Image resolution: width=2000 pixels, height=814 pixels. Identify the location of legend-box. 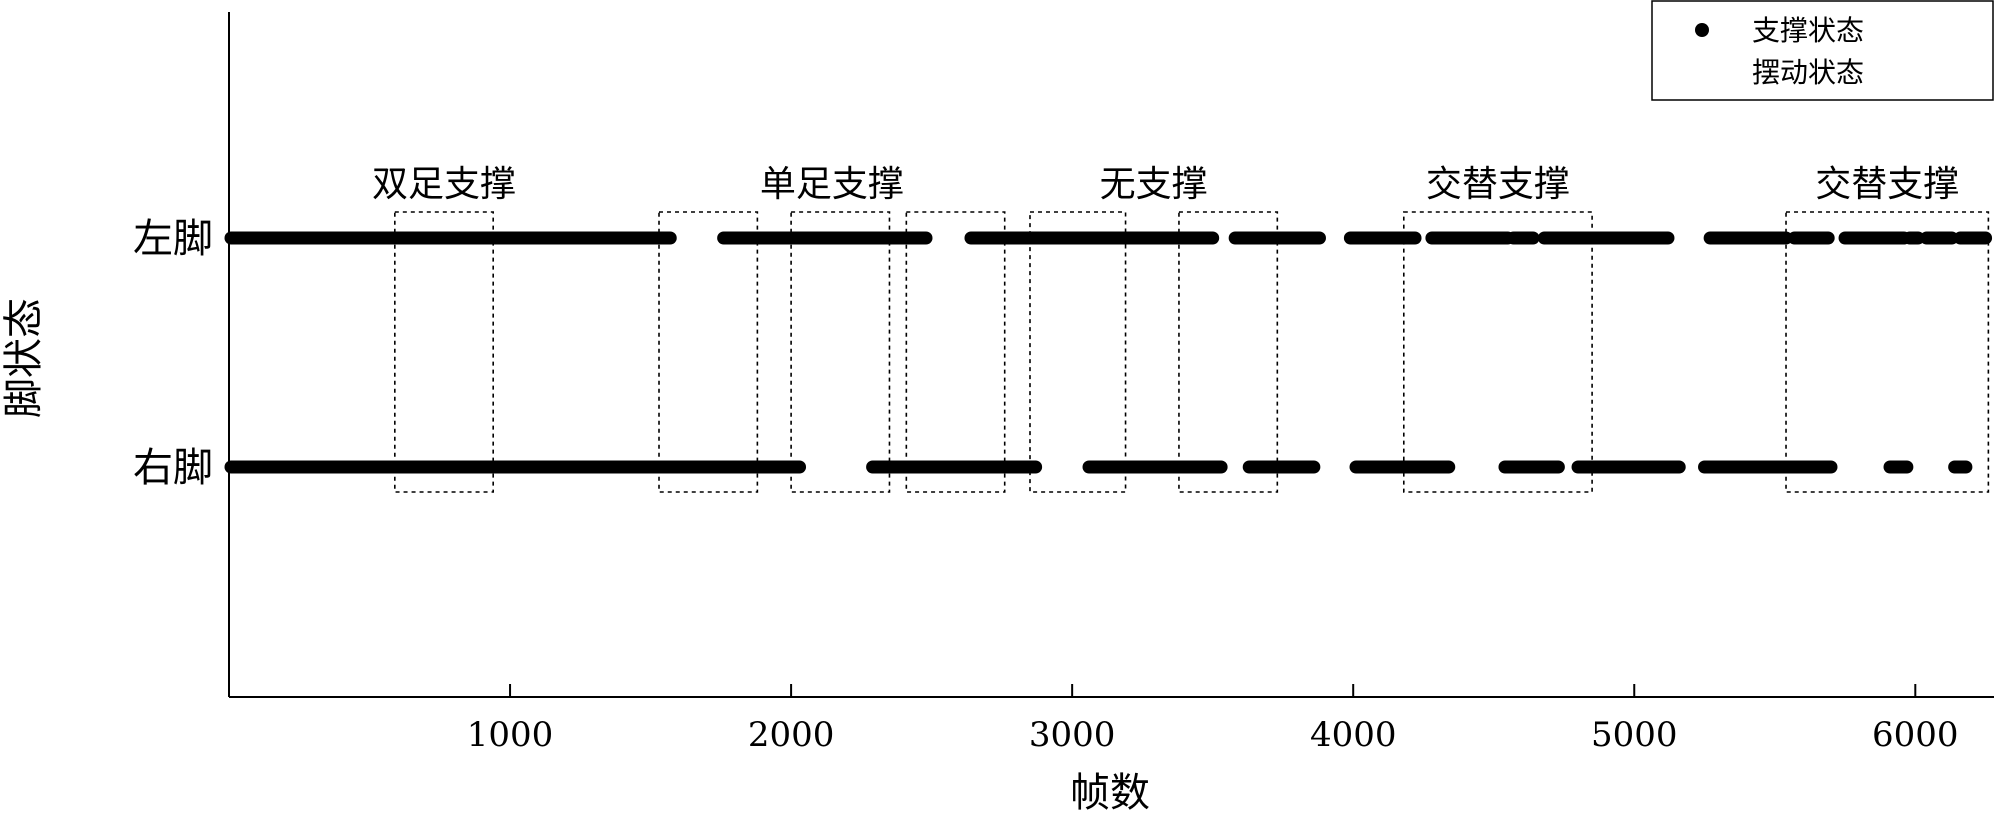
(1822, 50).